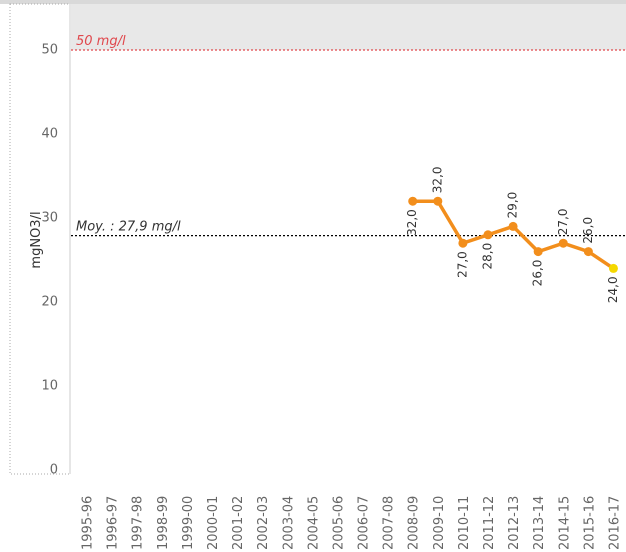 The height and width of the screenshot is (552, 626). What do you see at coordinates (163, 523) in the screenshot?
I see `x-tick-label: 1998-99` at bounding box center [163, 523].